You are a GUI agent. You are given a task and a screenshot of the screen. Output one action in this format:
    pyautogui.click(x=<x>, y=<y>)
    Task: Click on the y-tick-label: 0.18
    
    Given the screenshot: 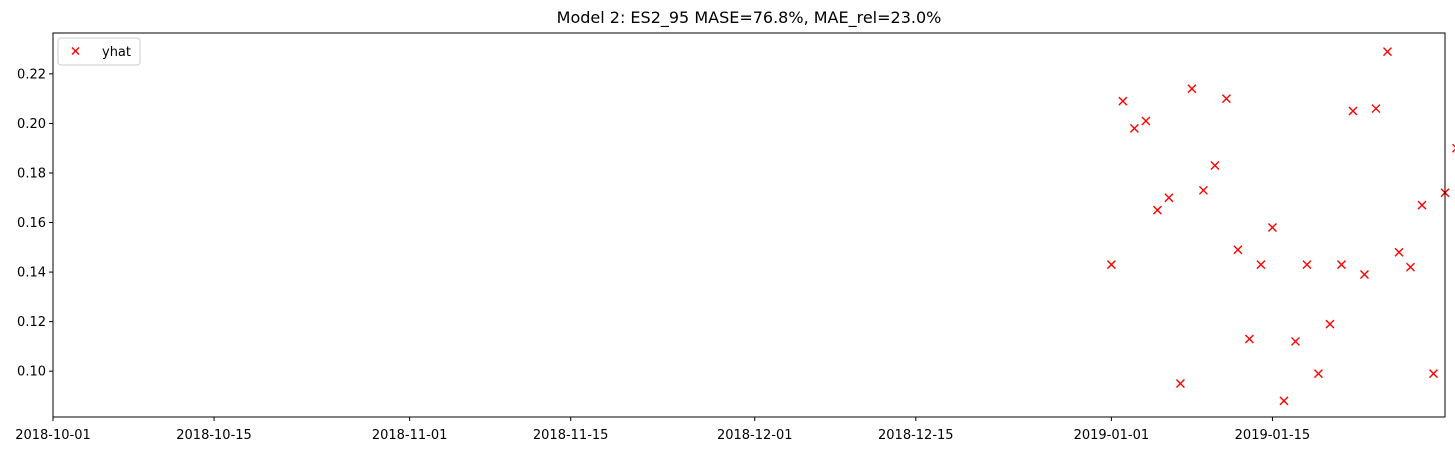 What is the action you would take?
    pyautogui.click(x=31, y=173)
    